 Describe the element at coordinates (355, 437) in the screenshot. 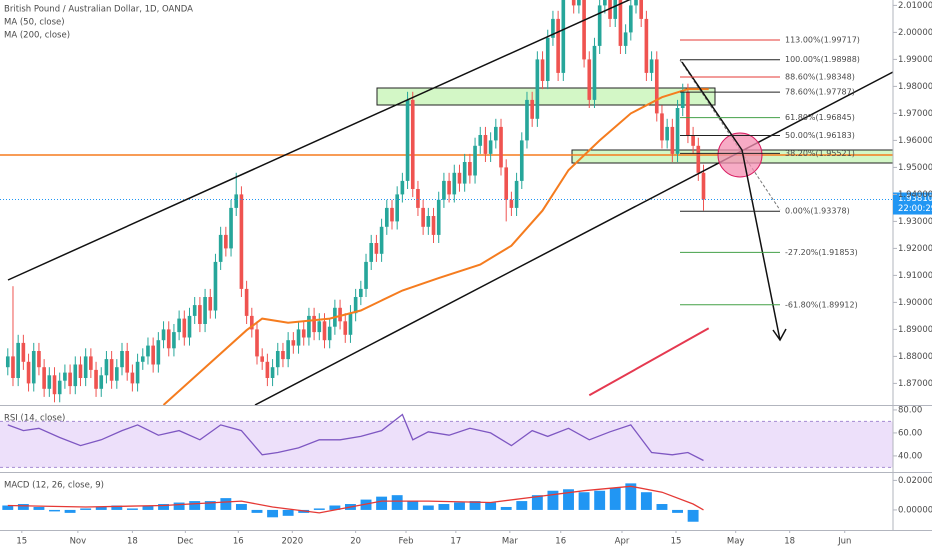

I see `rsi-line` at that location.